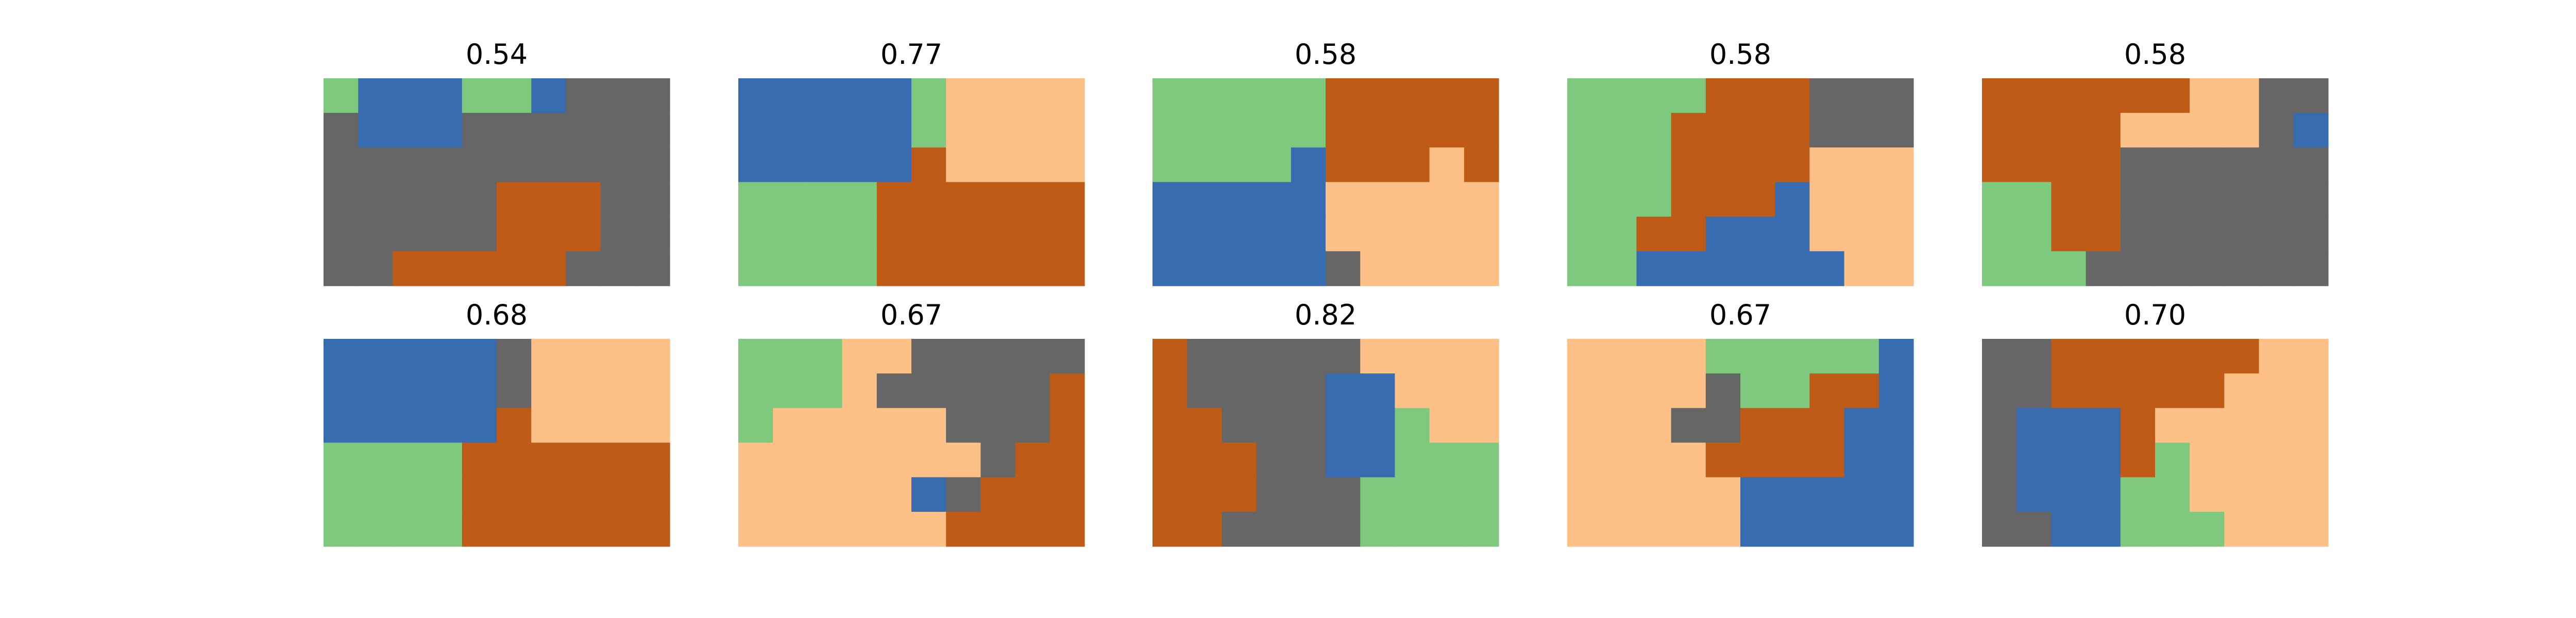  I want to click on panel-title: 0.67, so click(1740, 315).